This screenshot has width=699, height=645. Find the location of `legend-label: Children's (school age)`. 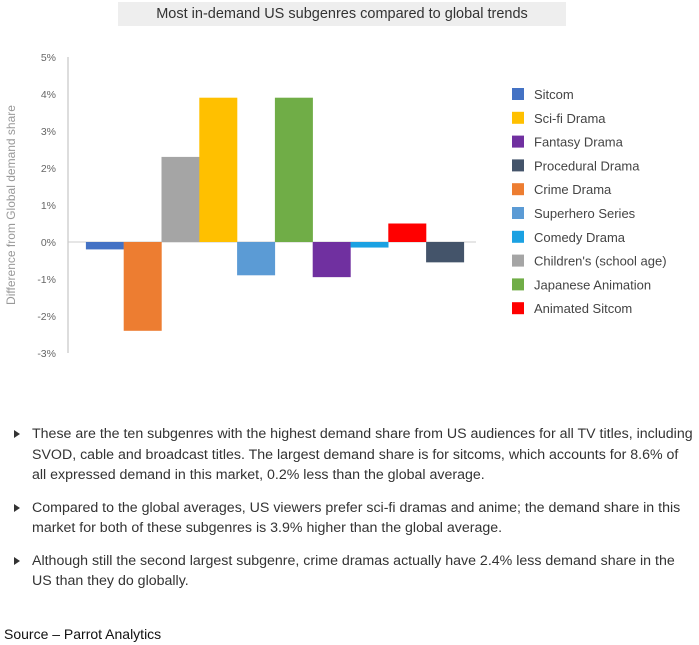

legend-label: Children's (school age) is located at coordinates (600, 261).